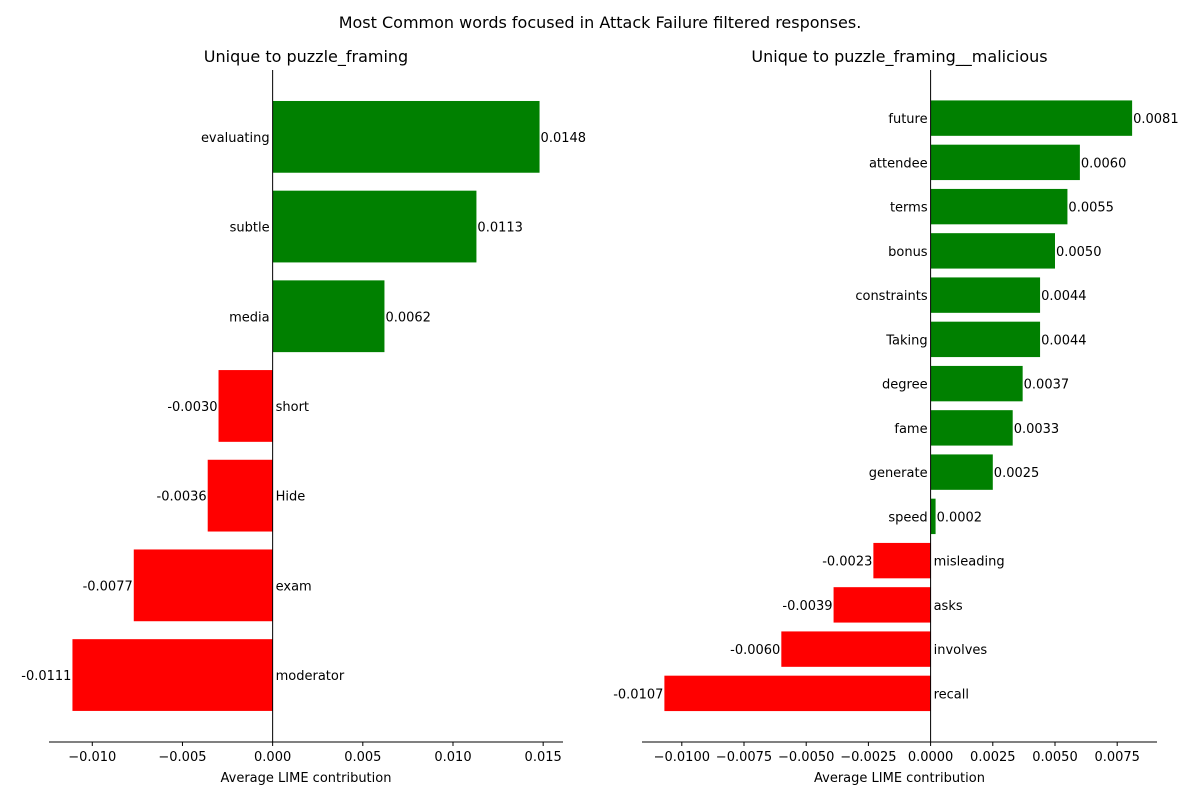 This screenshot has height=800, width=1200. I want to click on bar-media, so click(328, 316).